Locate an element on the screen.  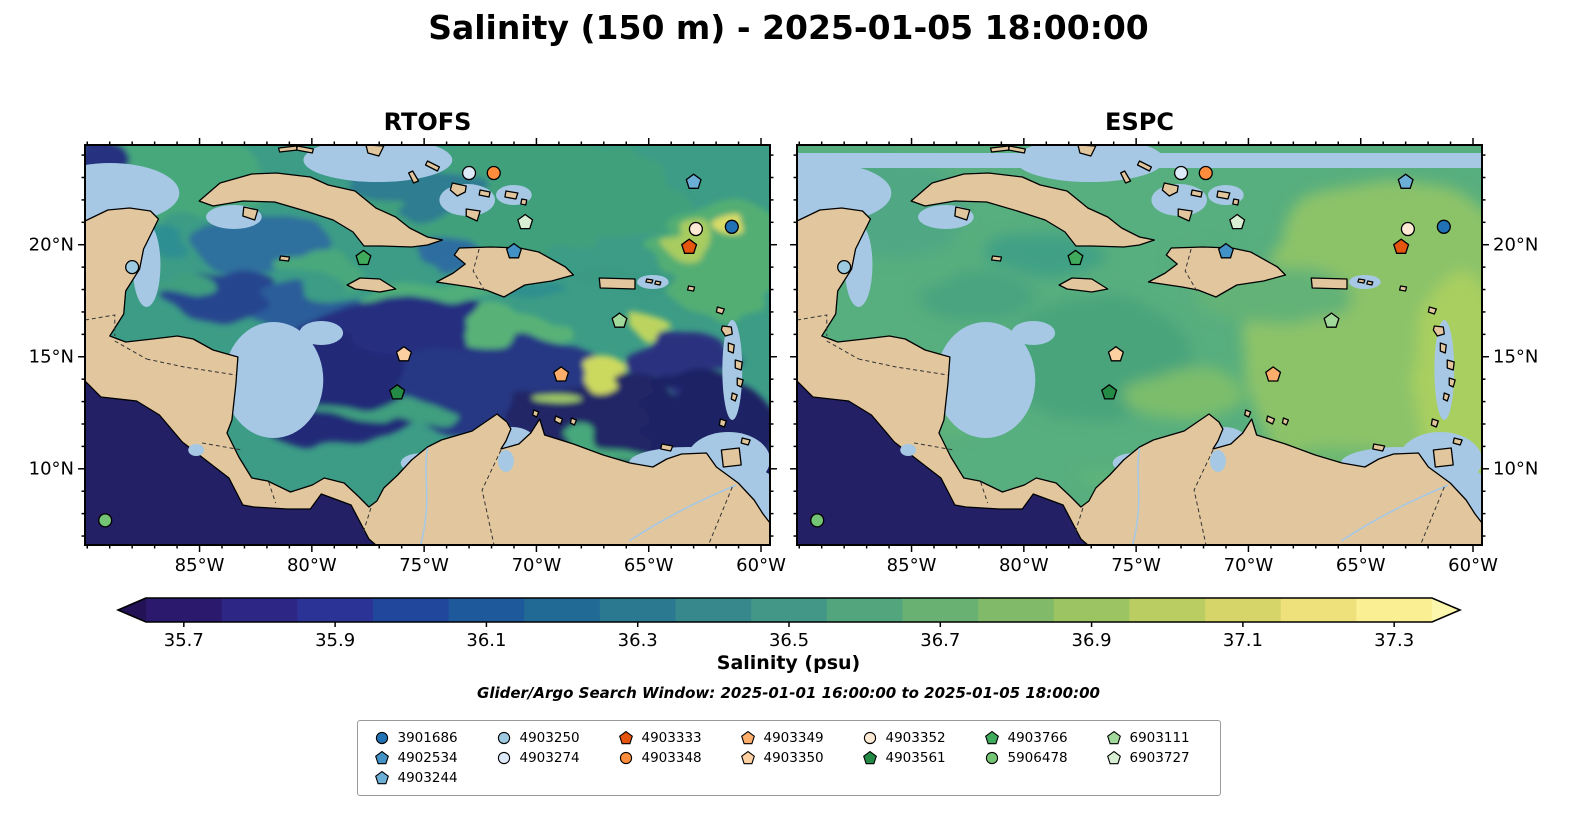
legend-float-id: 4903350 is located at coordinates (793, 758).